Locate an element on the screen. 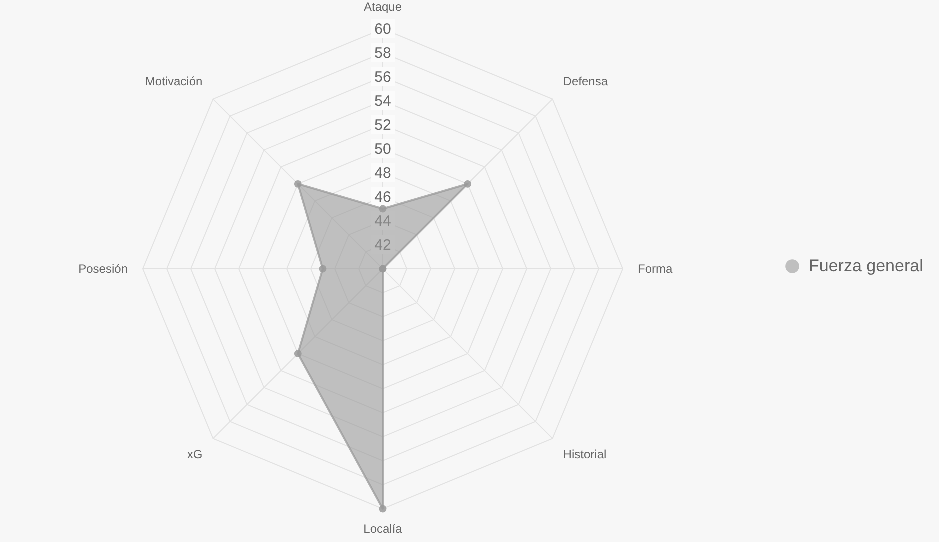  y-tick-label: 42 is located at coordinates (383, 245).